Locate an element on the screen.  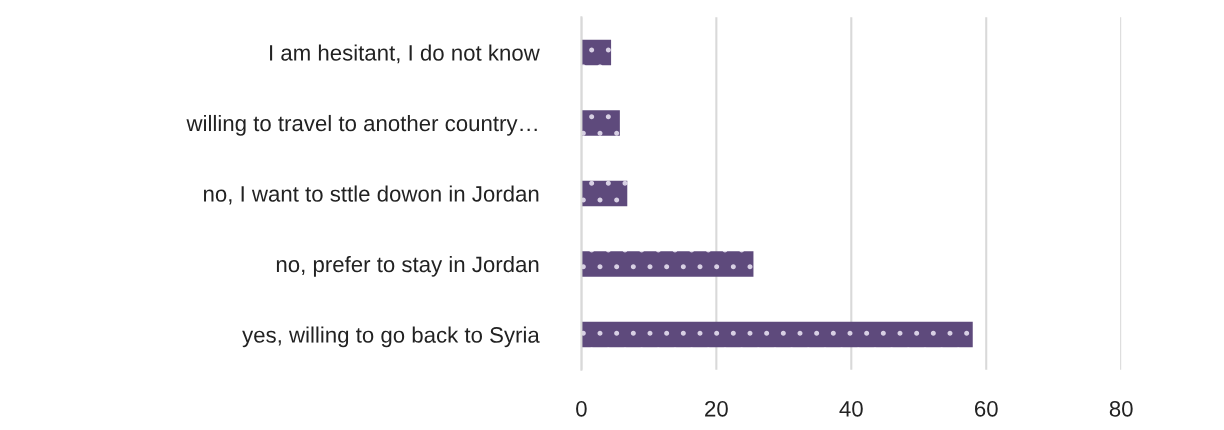
x-tick-label: 0 is located at coordinates (581, 408).